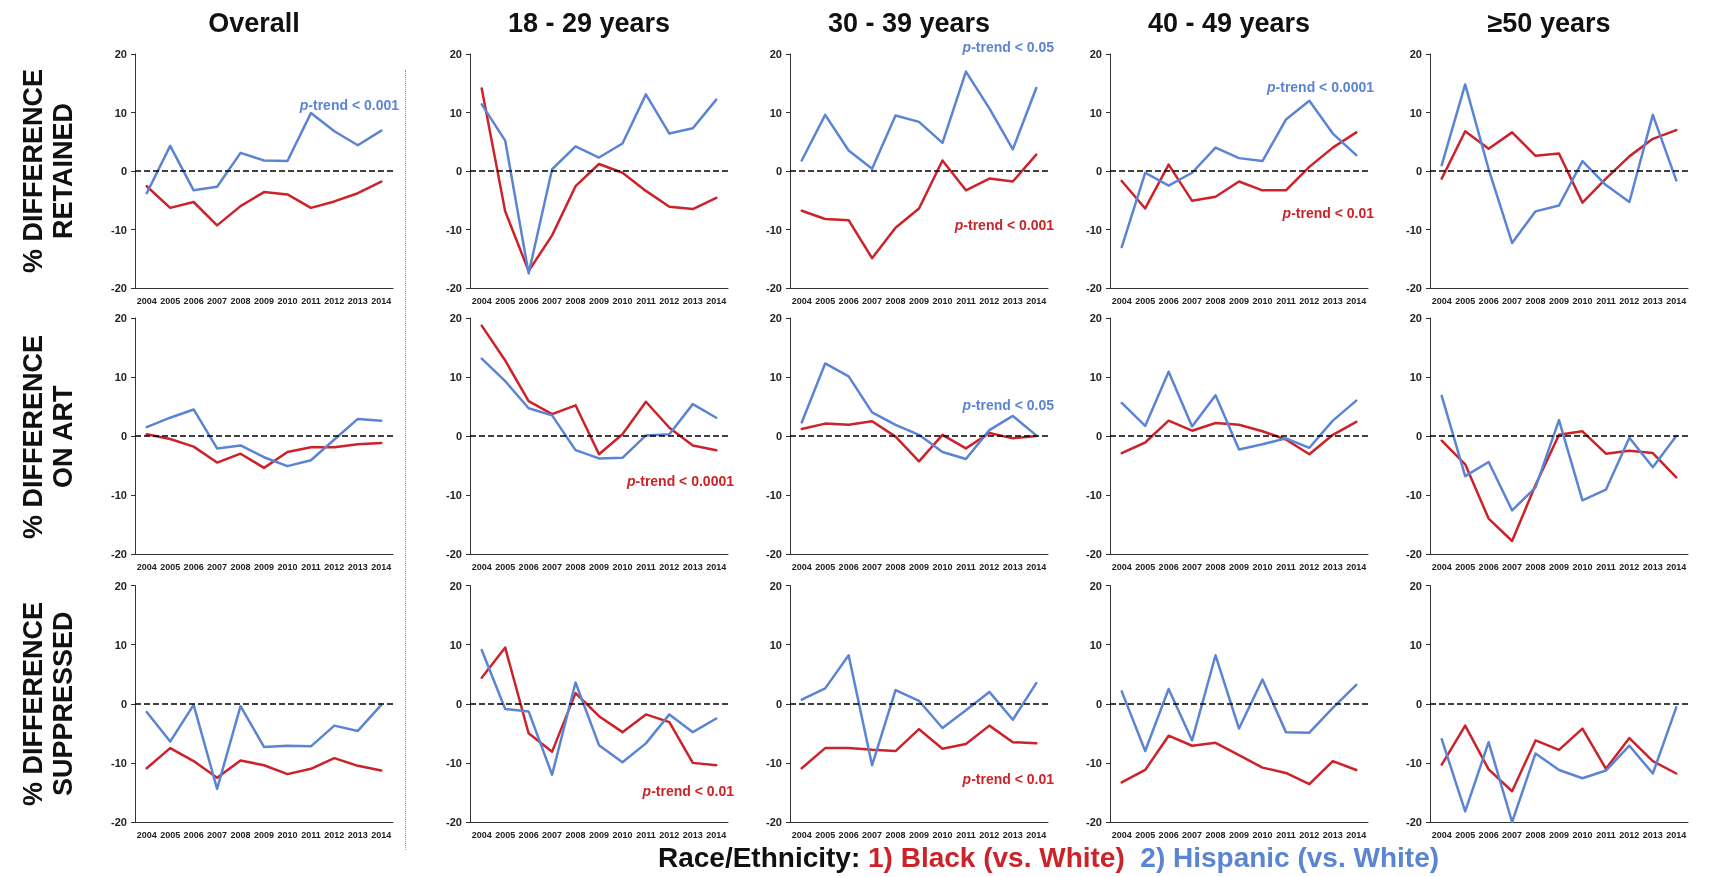 The image size is (1717, 877). Describe the element at coordinates (909, 22) in the screenshot. I see `chart-title: 30 - 39 years` at that location.